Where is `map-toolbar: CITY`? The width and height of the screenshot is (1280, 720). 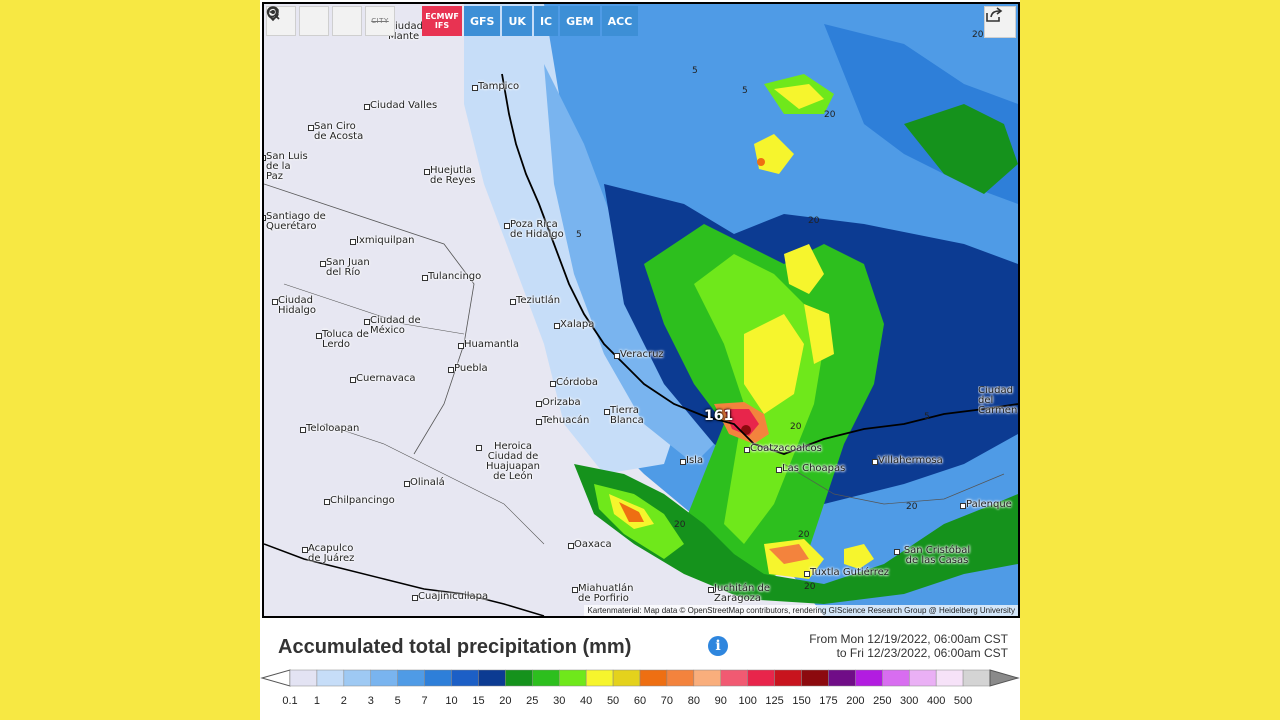 map-toolbar: CITY is located at coordinates (330, 21).